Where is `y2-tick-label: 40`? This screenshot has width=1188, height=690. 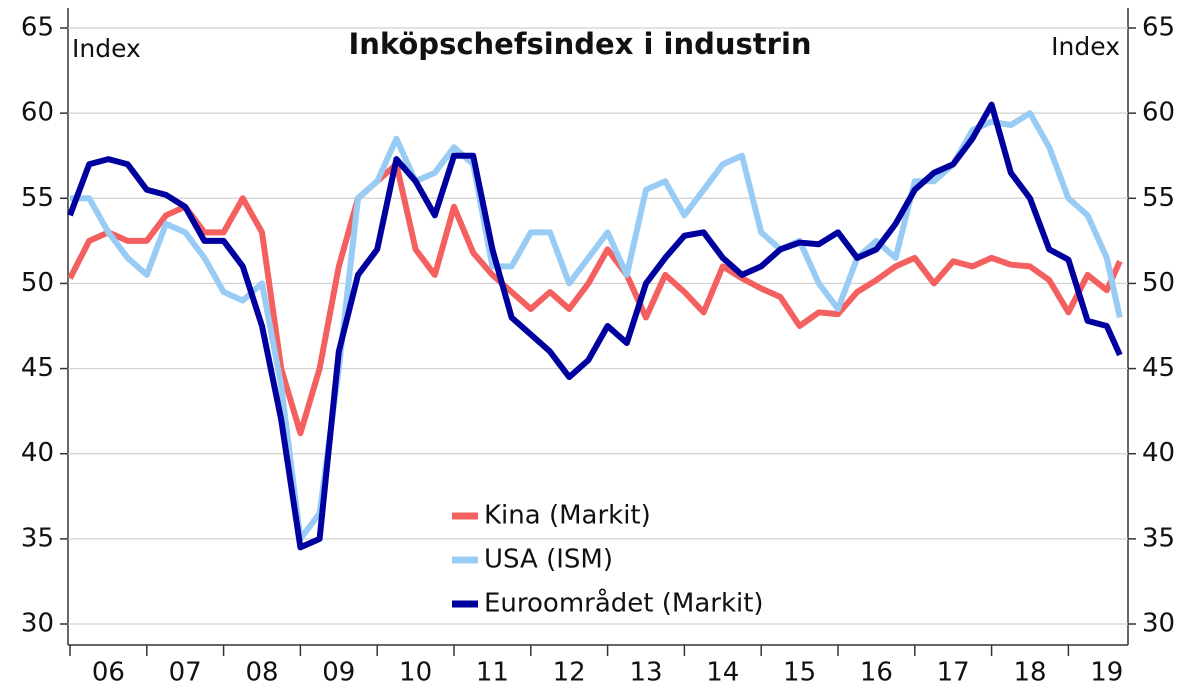 y2-tick-label: 40 is located at coordinates (1158, 453).